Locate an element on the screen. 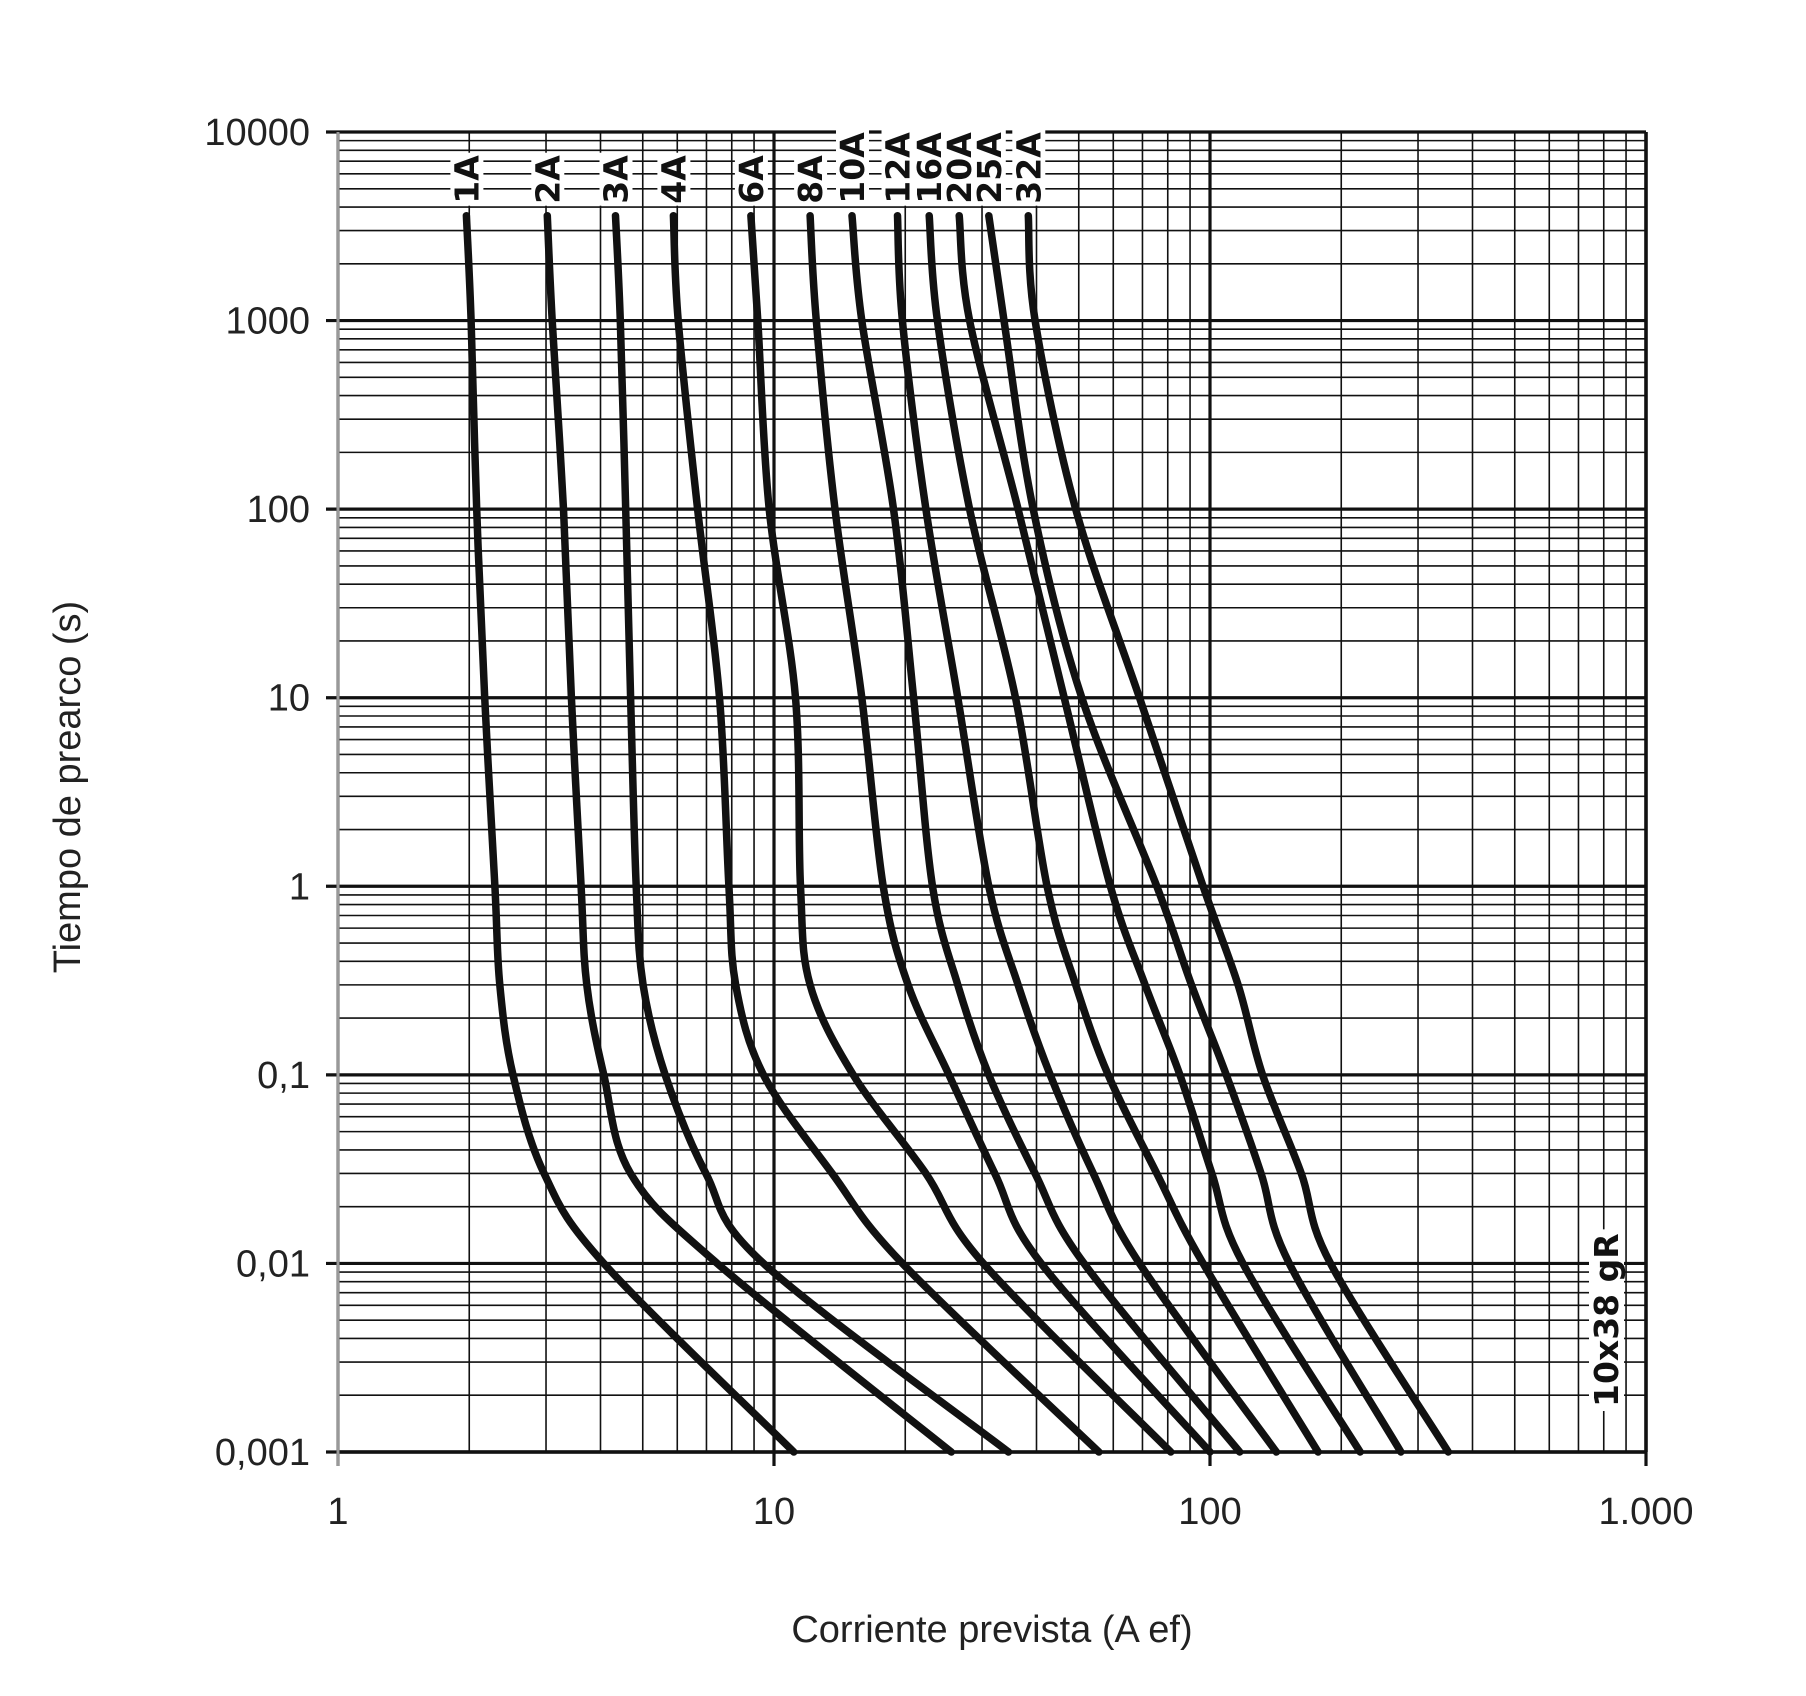 Image resolution: width=1806 pixels, height=1696 pixels. y-tick-label: 0,01 is located at coordinates (273, 1264).